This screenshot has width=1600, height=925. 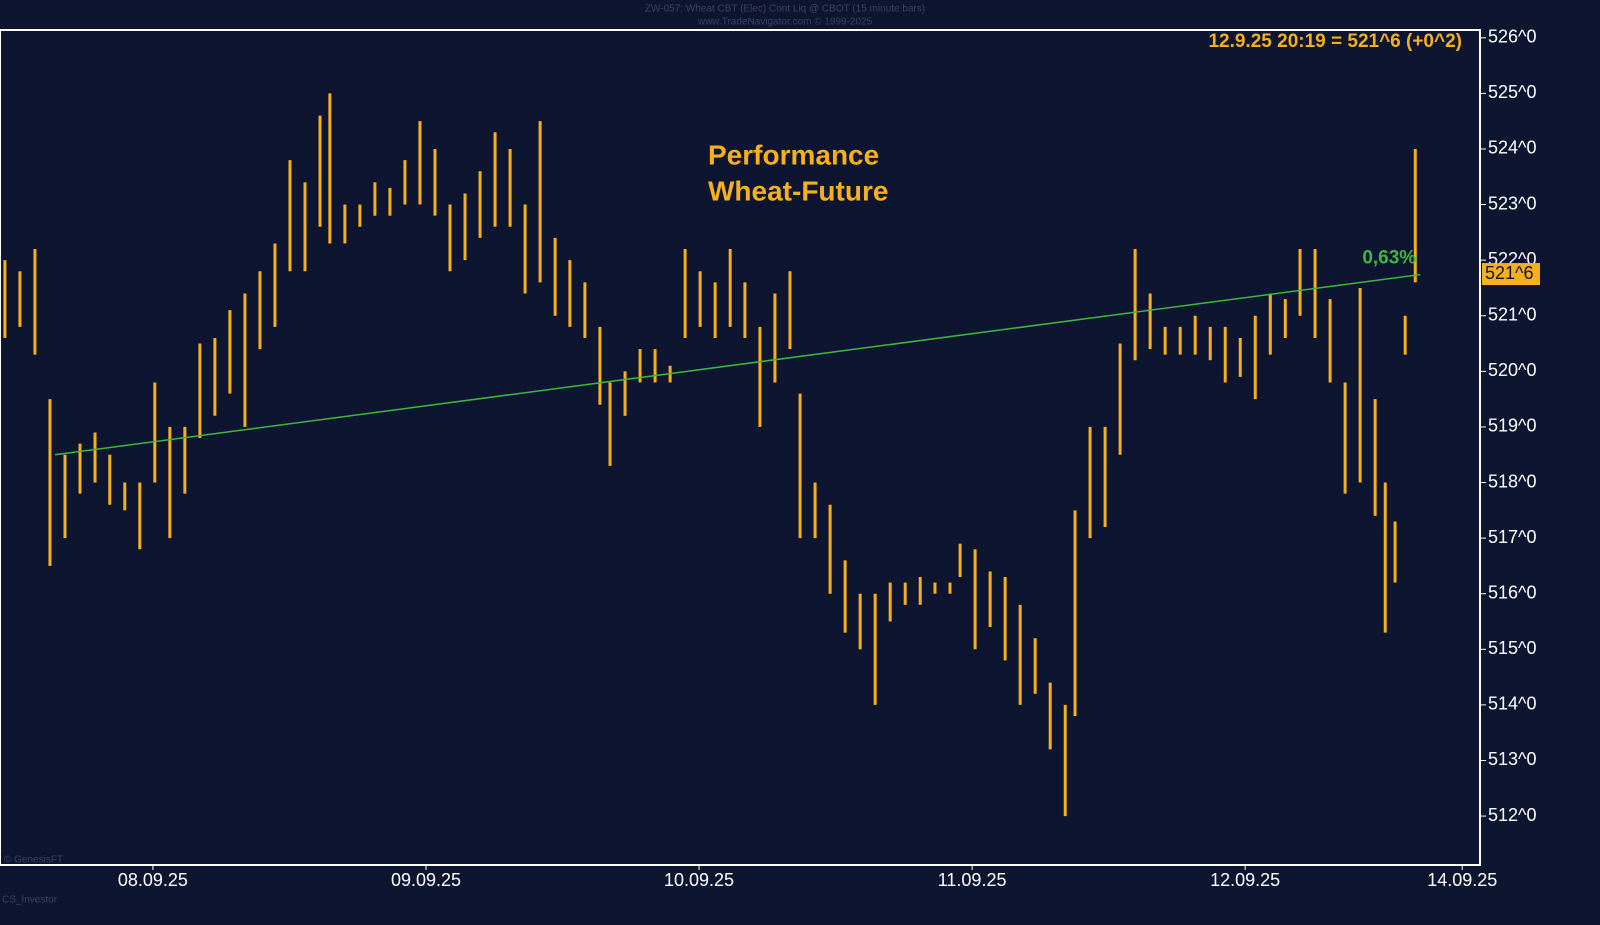 What do you see at coordinates (153, 880) in the screenshot?
I see `x-tick-label: 08.09.25` at bounding box center [153, 880].